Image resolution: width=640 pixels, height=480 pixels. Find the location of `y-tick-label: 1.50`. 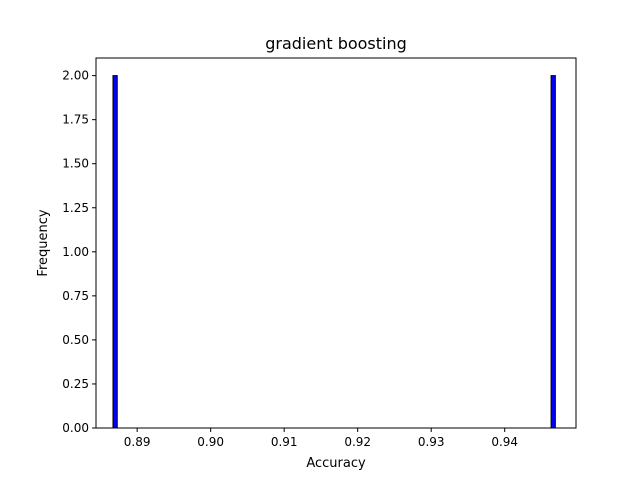

y-tick-label: 1.50 is located at coordinates (75, 164).